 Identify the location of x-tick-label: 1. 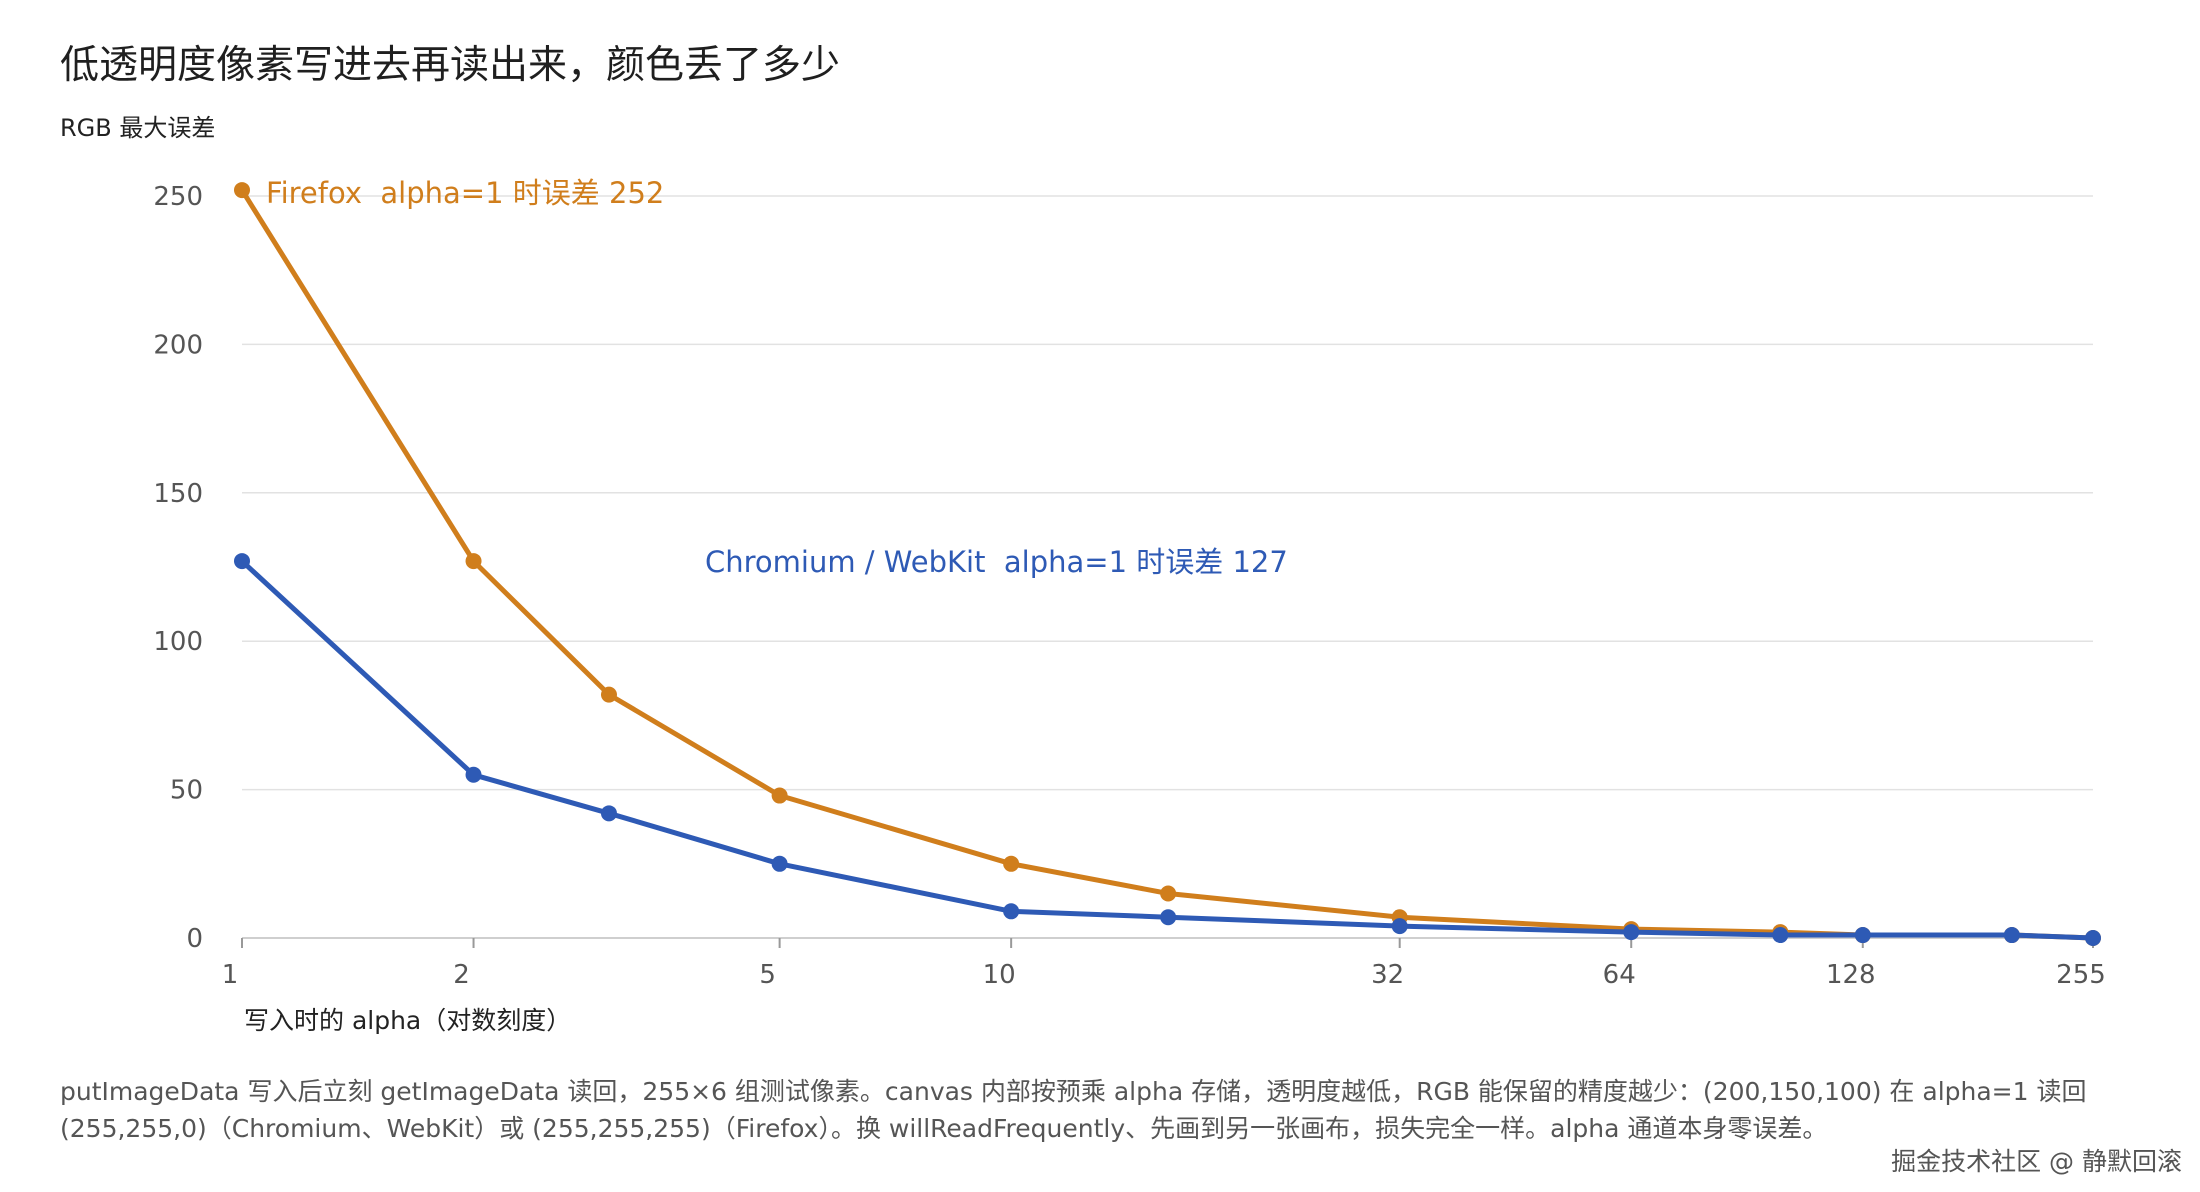
(230, 975).